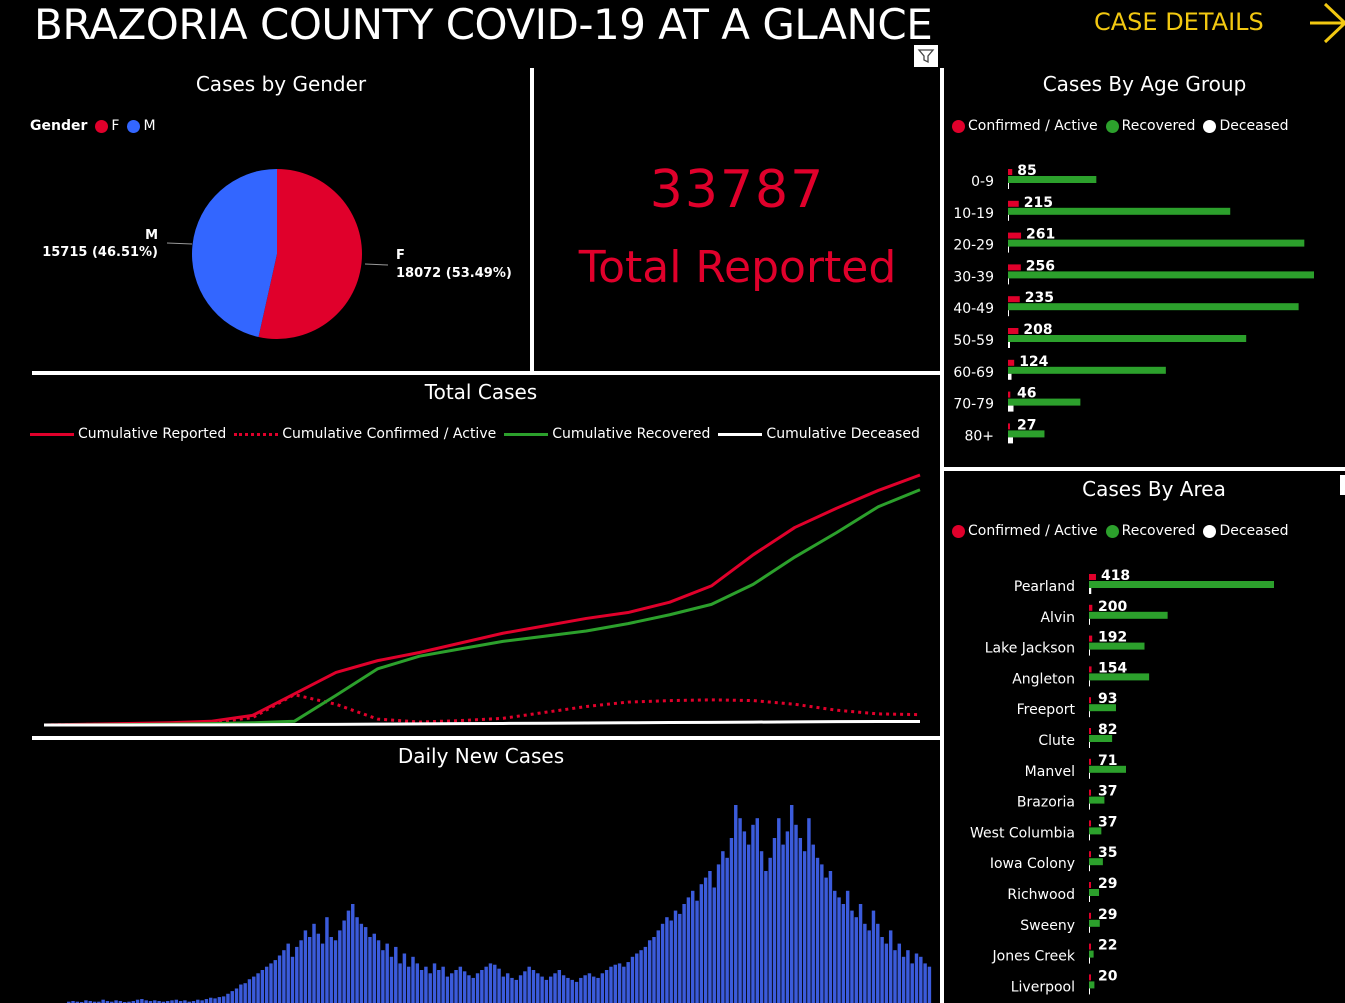 The image size is (1345, 1003). I want to click on arrow-right-icon, so click(1325, 23).